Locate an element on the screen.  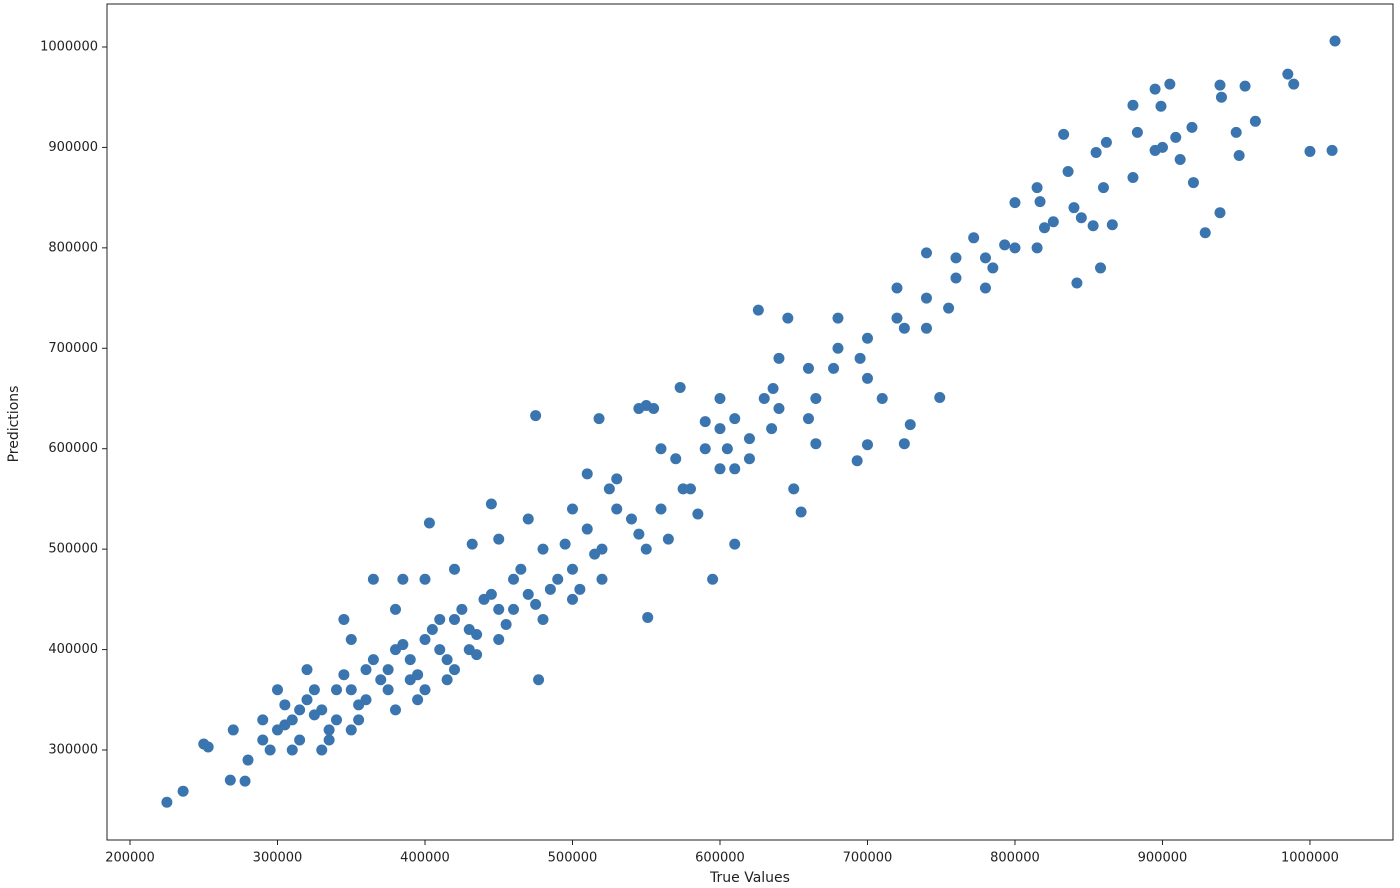
y-tick-label: 900000 is located at coordinates (73, 147).